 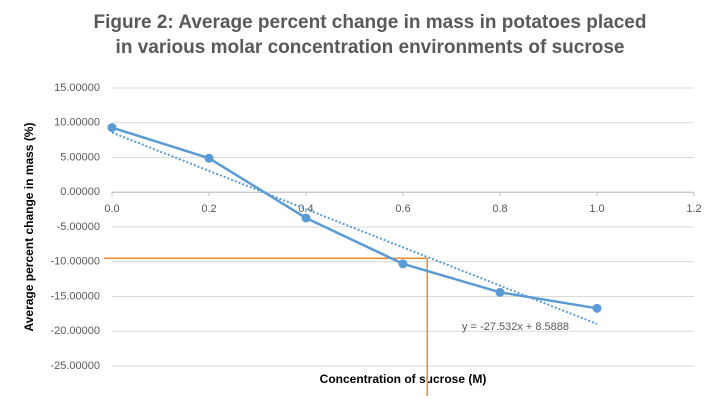 What do you see at coordinates (693, 209) in the screenshot?
I see `x-tick-label: 1.2` at bounding box center [693, 209].